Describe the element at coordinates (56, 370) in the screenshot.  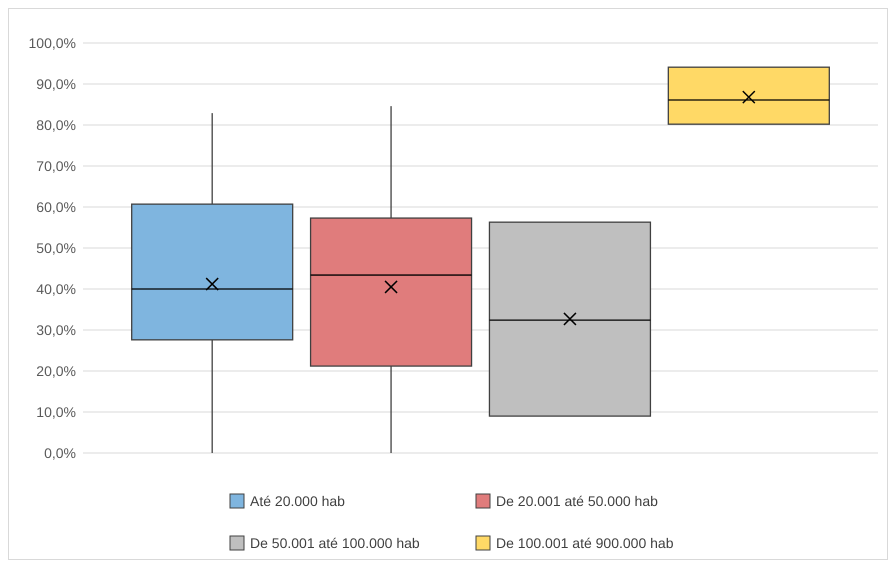
I see `y-tick-label: 20,0%` at that location.